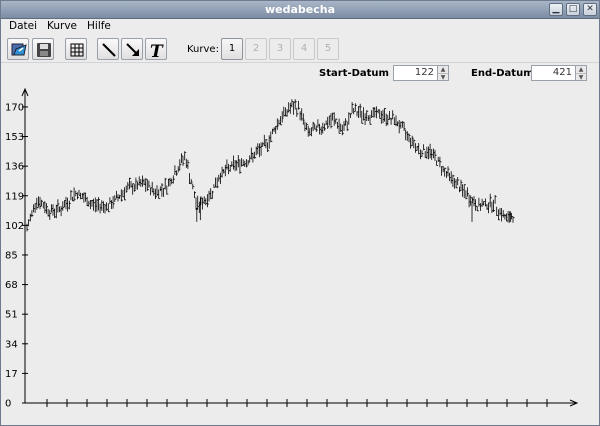 Image resolution: width=600 pixels, height=426 pixels. Describe the element at coordinates (256, 49) in the screenshot. I see `kurve-button-2: 2` at that location.